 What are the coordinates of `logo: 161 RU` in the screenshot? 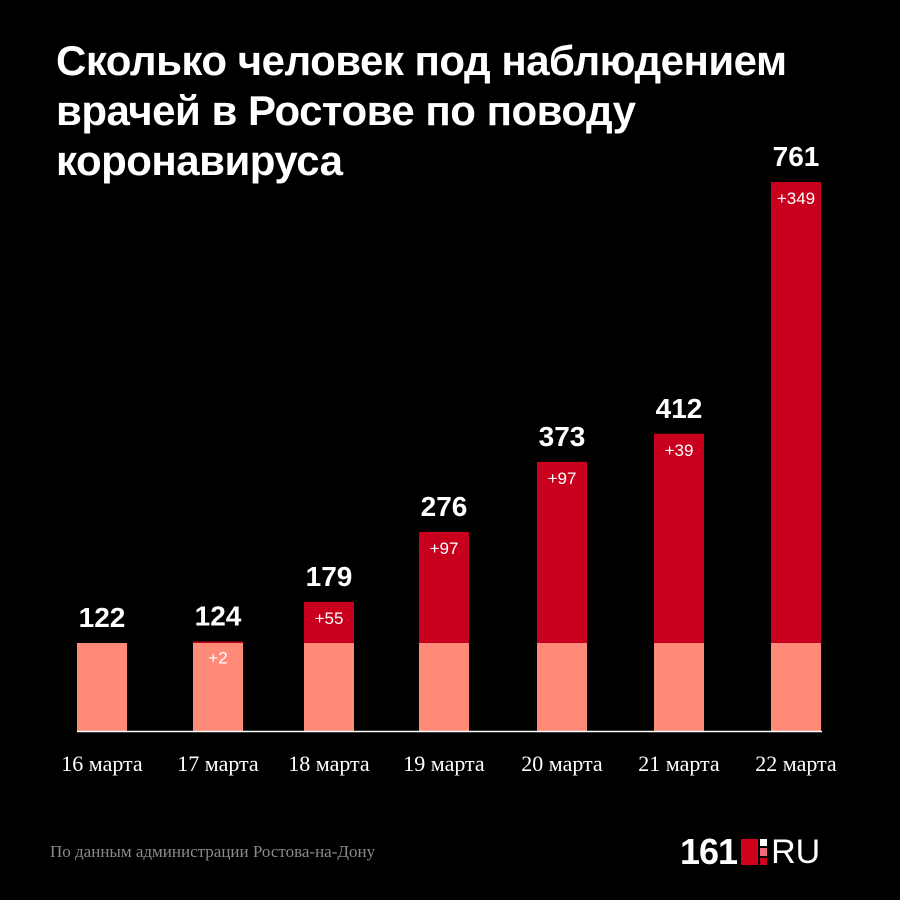 It's located at (750, 852).